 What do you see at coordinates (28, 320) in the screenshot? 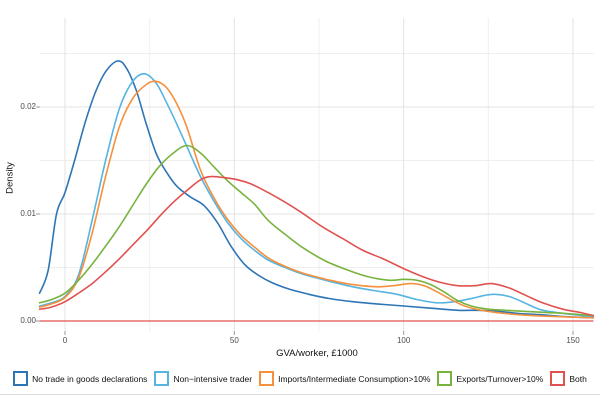
I see `y-tick-label: 0.00` at bounding box center [28, 320].